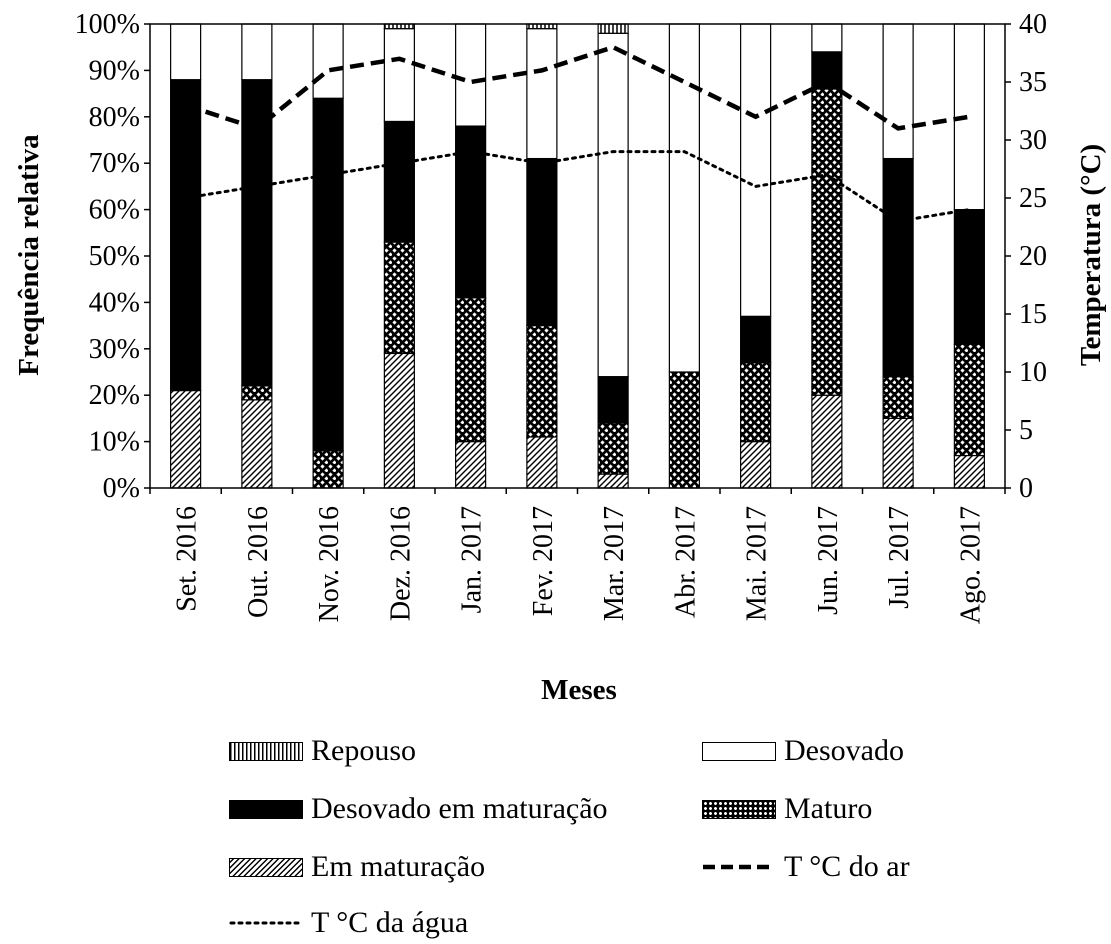  I want to click on x-tick-label: Mar. 2017, so click(614, 563).